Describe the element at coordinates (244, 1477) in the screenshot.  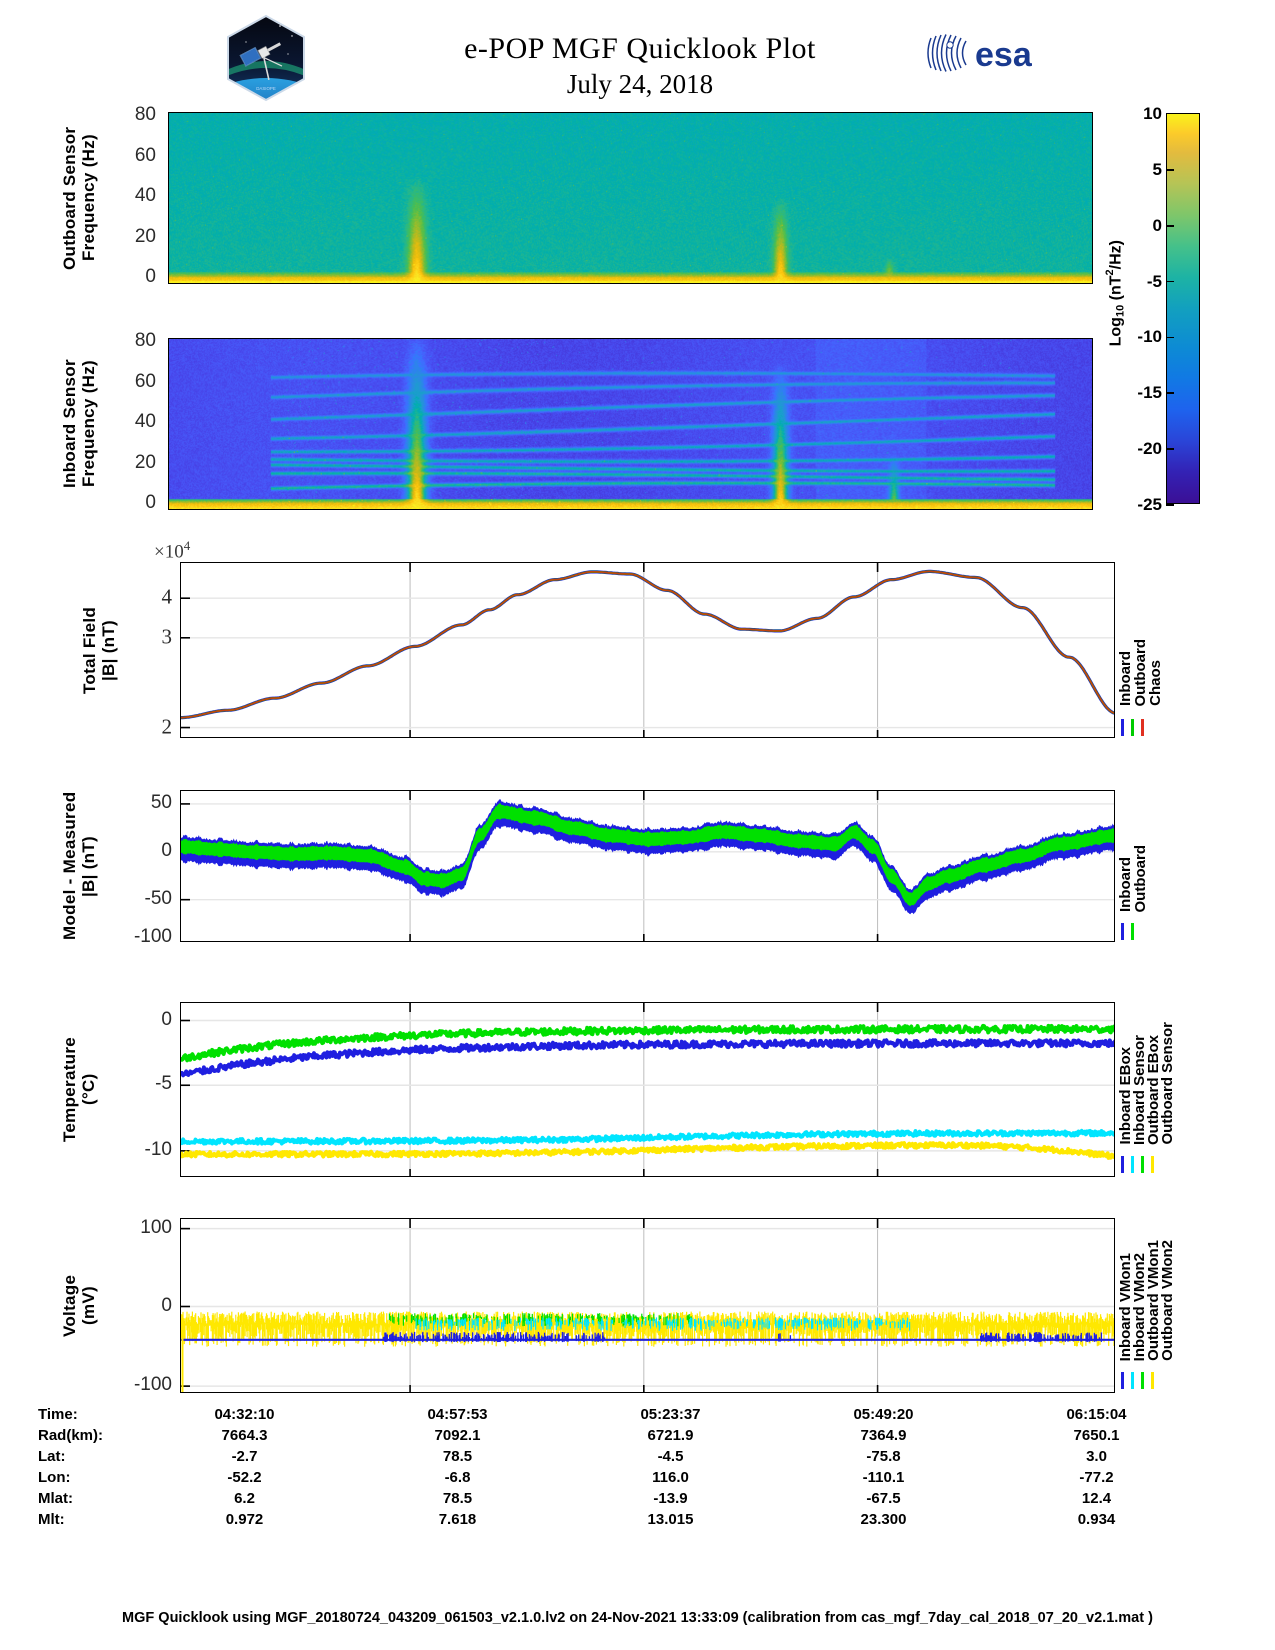
I see `table-cell: -52.2` at that location.